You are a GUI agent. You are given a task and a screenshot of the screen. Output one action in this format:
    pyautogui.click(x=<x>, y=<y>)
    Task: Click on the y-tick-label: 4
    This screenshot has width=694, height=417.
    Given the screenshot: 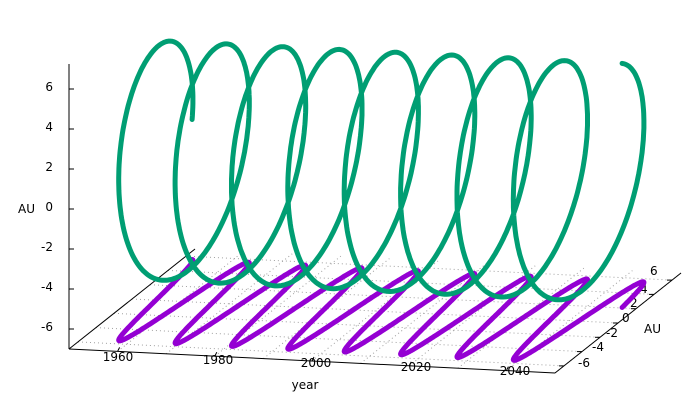 What is the action you would take?
    pyautogui.click(x=644, y=289)
    